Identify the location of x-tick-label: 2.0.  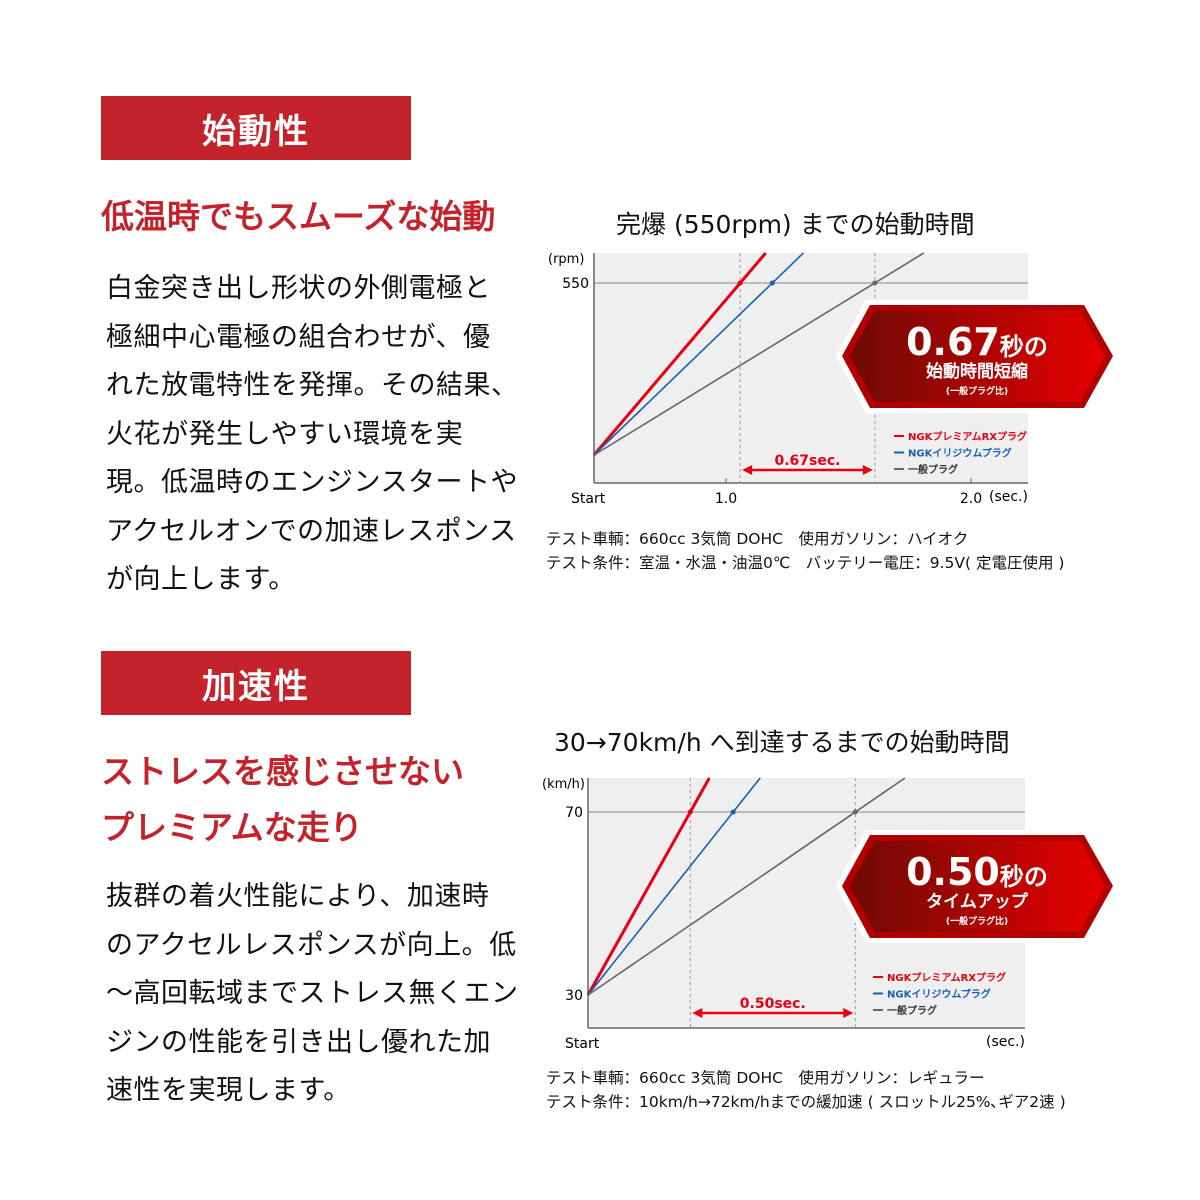
(971, 499).